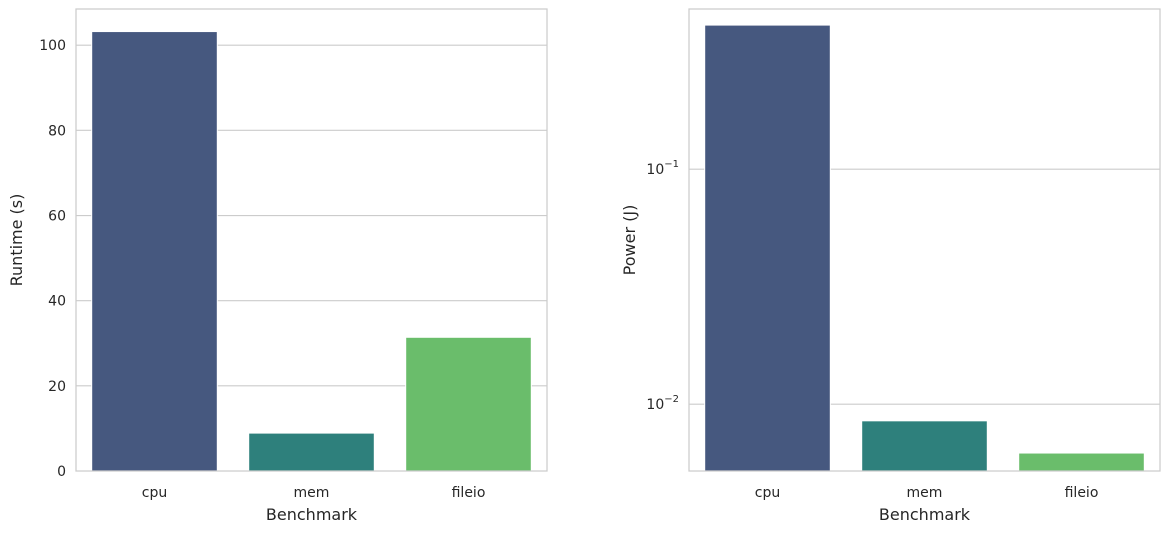  Describe the element at coordinates (629, 240) in the screenshot. I see `power-y-axis-label: Power (J)` at that location.